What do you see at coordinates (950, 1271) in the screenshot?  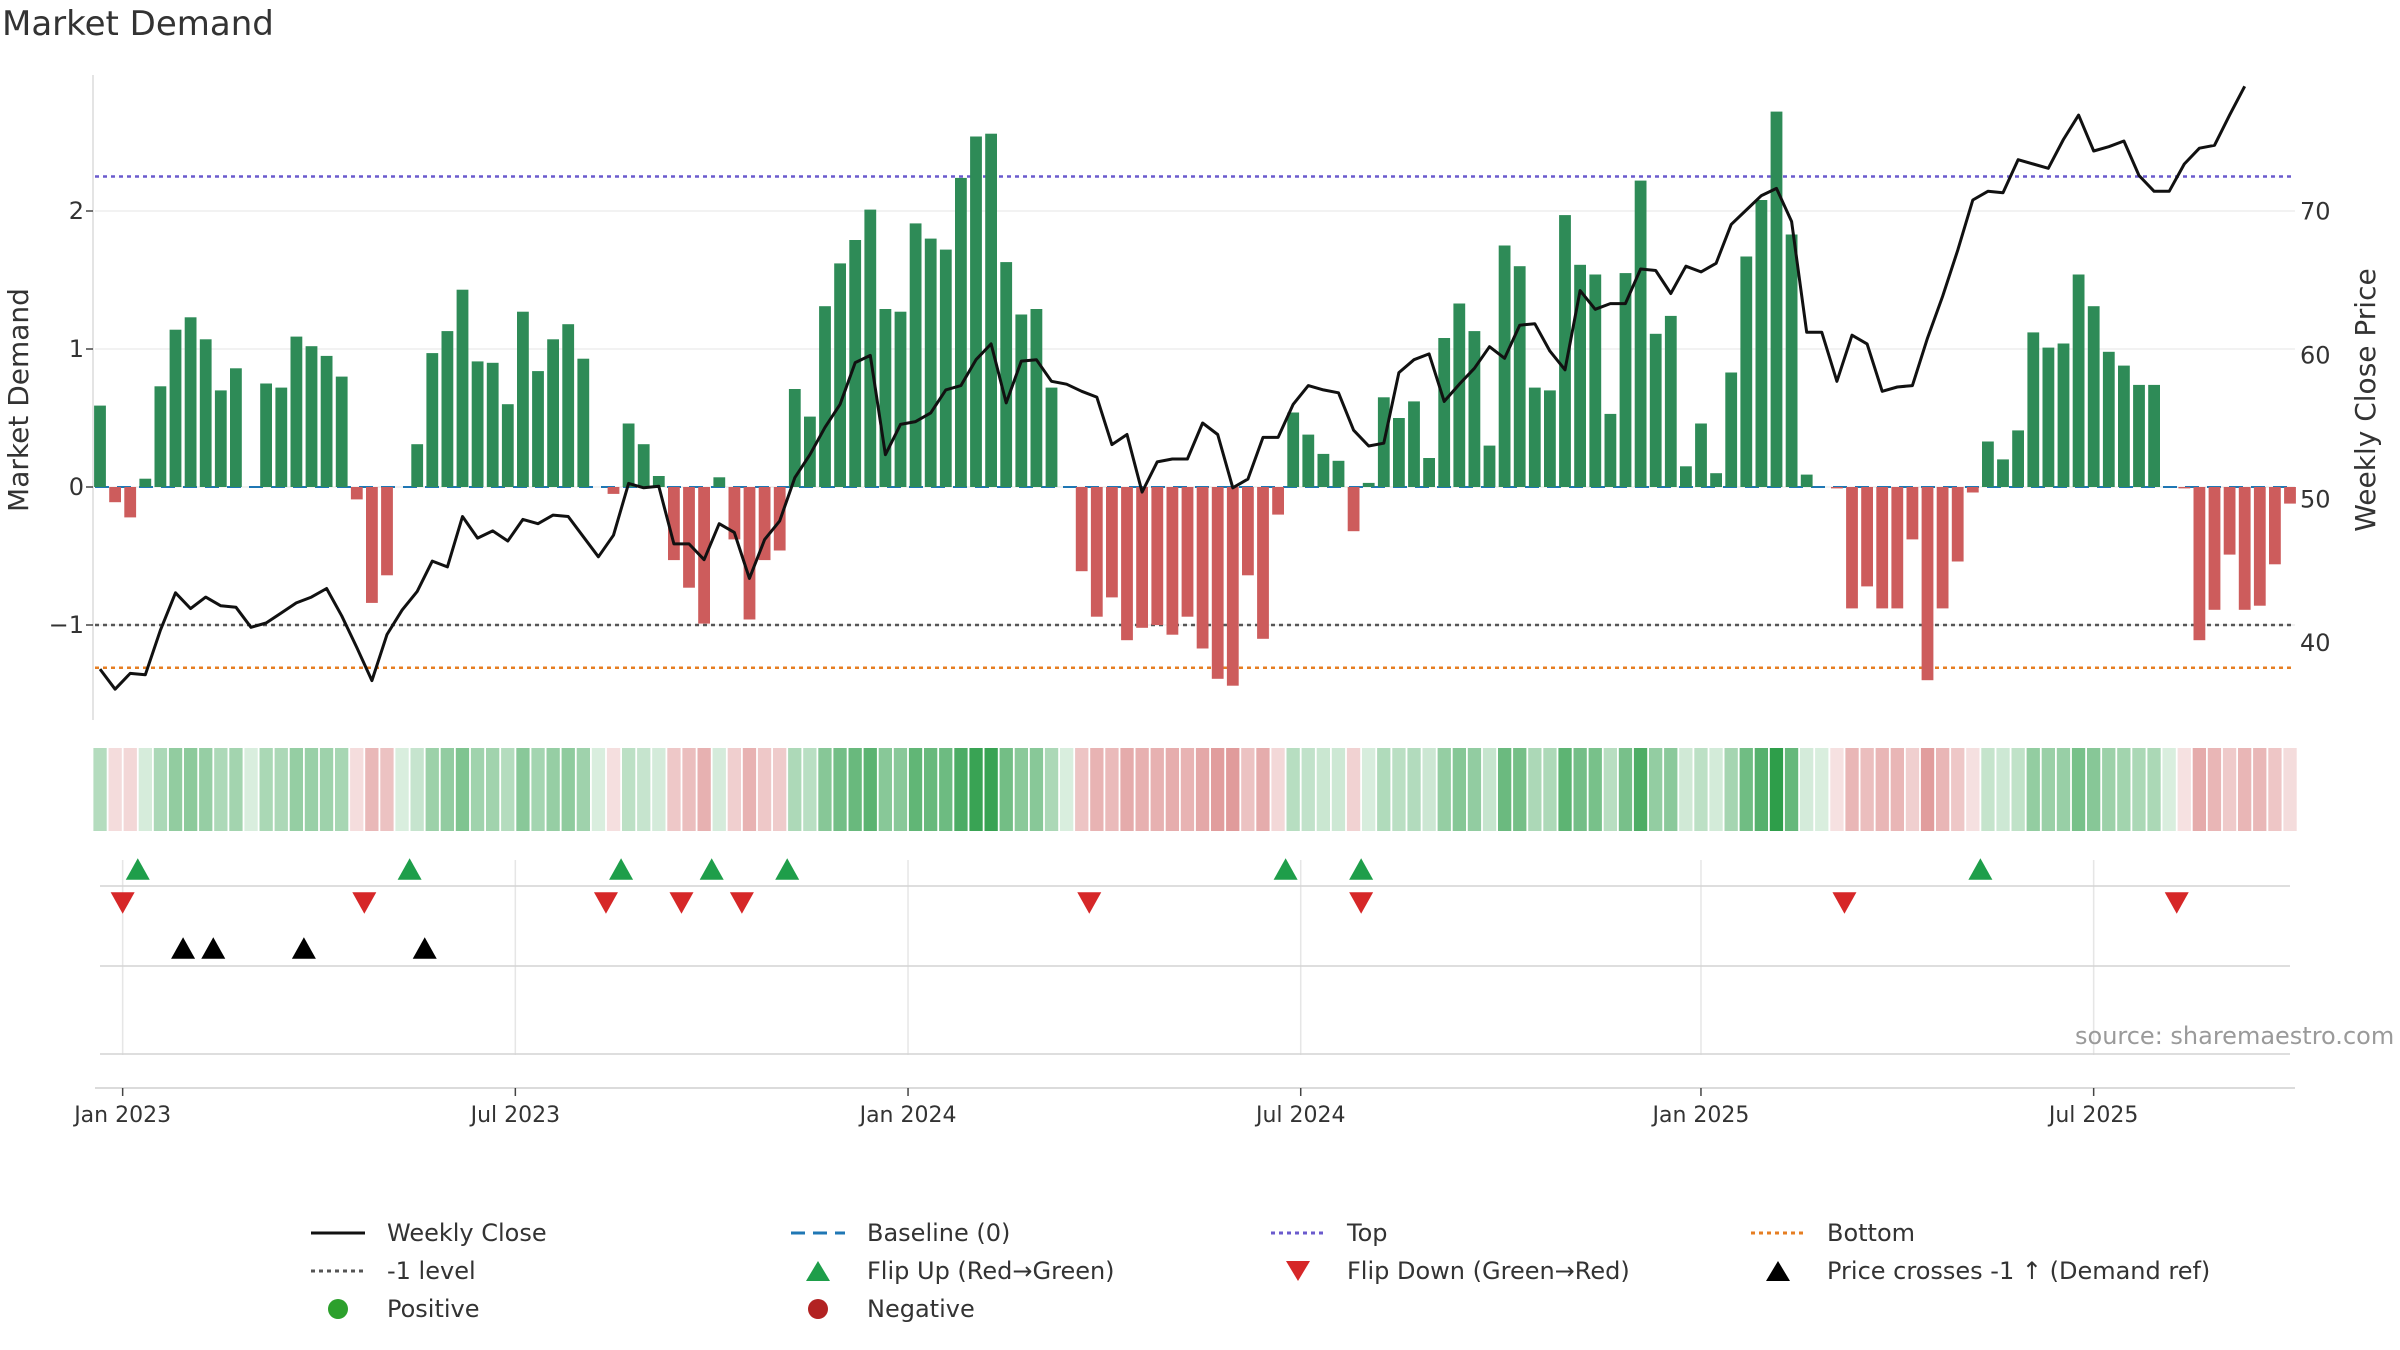 I see `legend-item: Flip Up (Red→Green)` at bounding box center [950, 1271].